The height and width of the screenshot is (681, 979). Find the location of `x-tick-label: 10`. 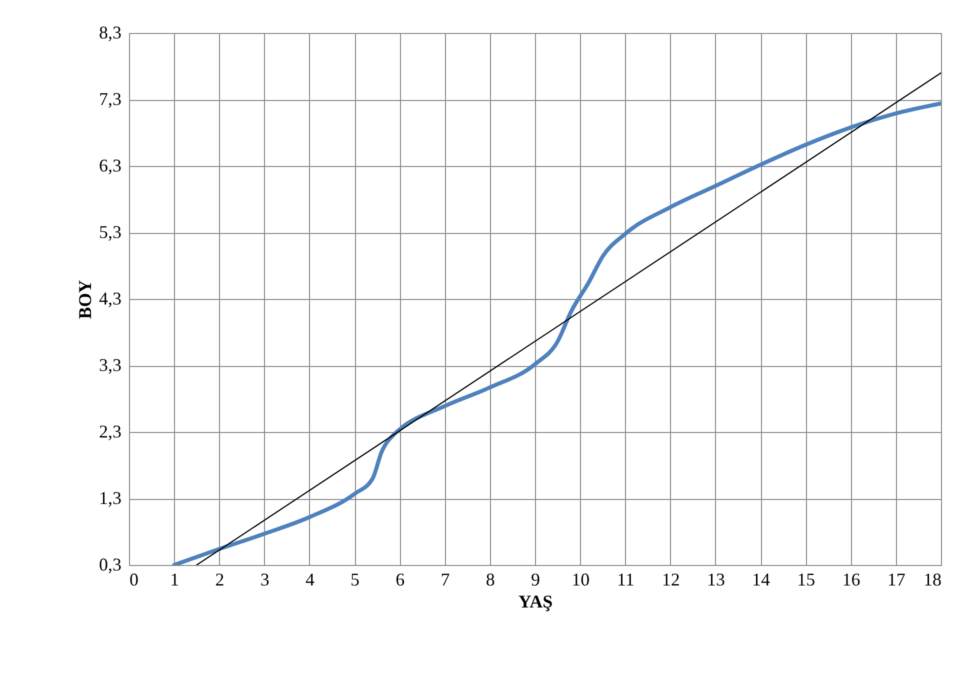

x-tick-label: 10 is located at coordinates (581, 580).